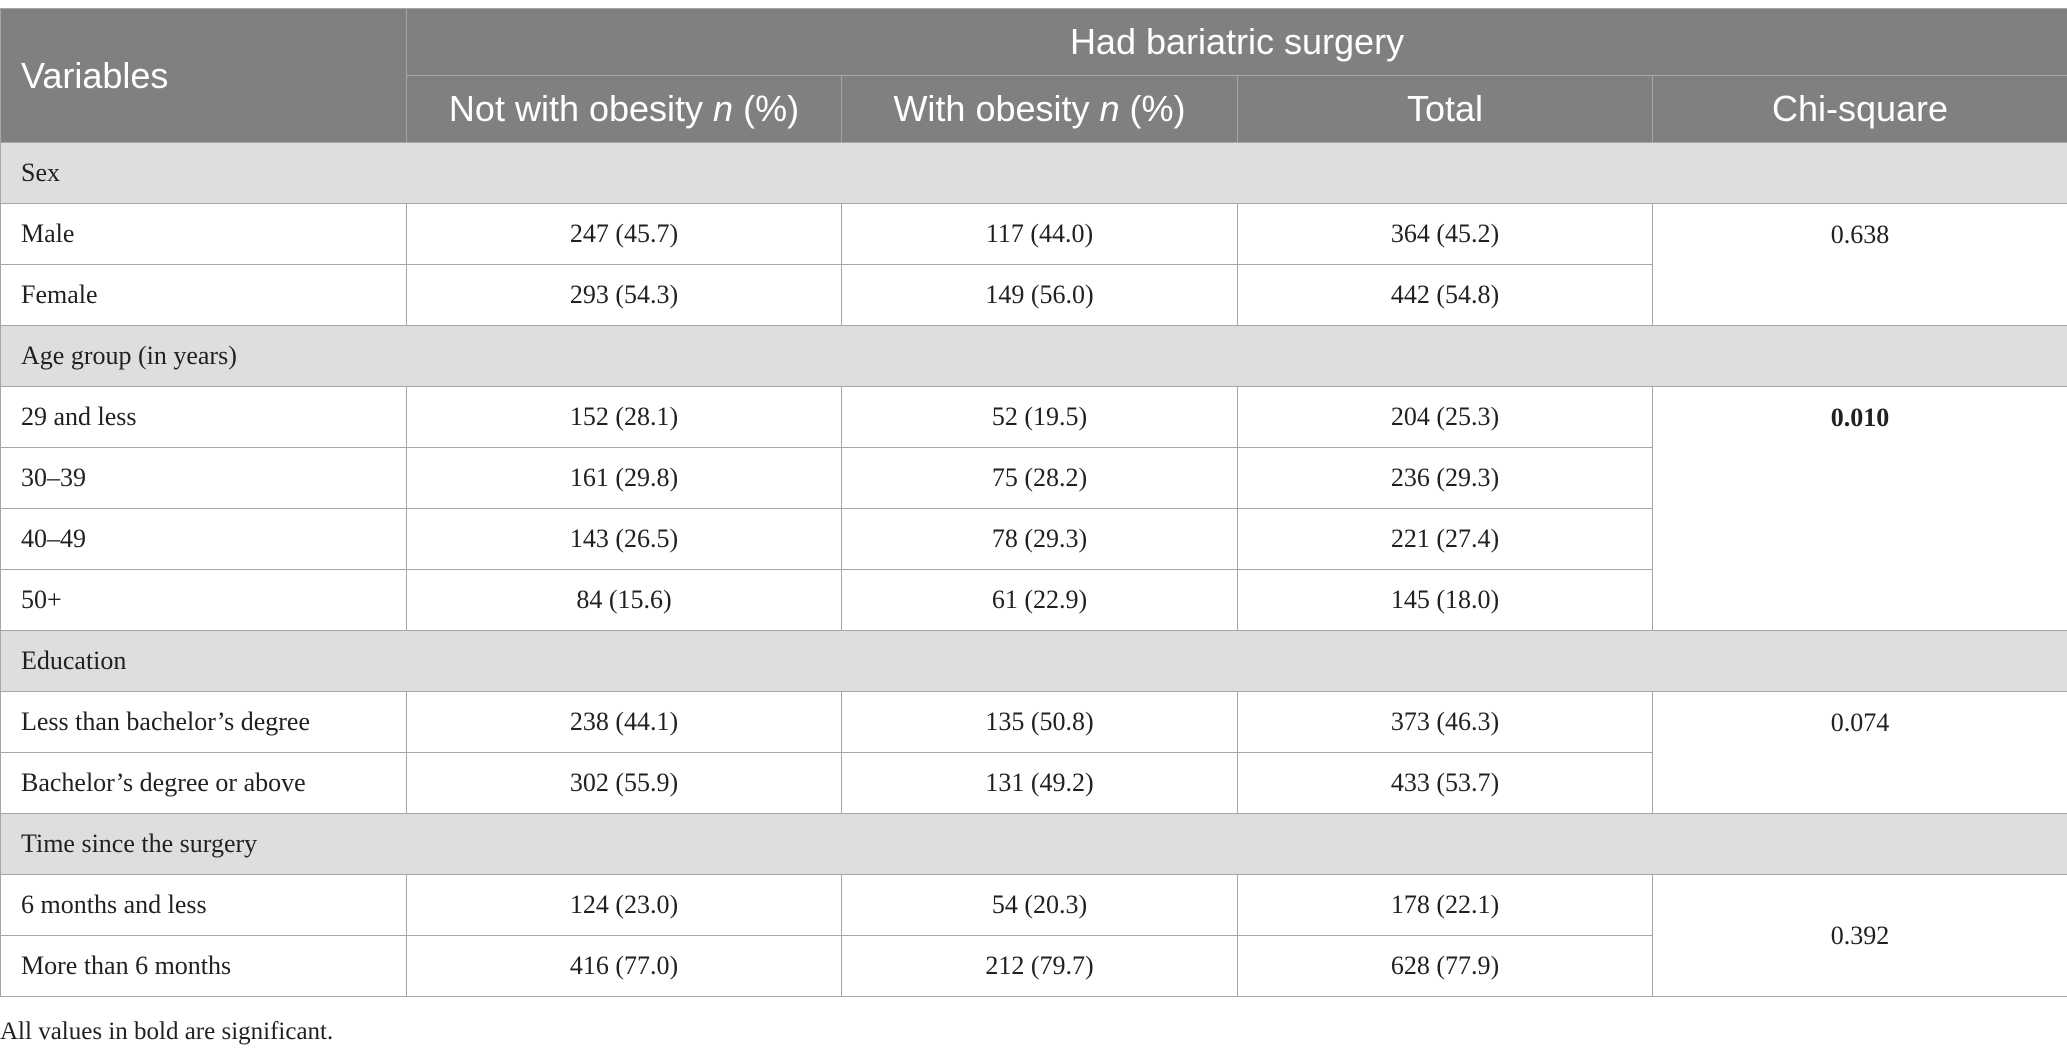 The image size is (2067, 1061). What do you see at coordinates (203, 417) in the screenshot?
I see `row-label: 29 and less` at bounding box center [203, 417].